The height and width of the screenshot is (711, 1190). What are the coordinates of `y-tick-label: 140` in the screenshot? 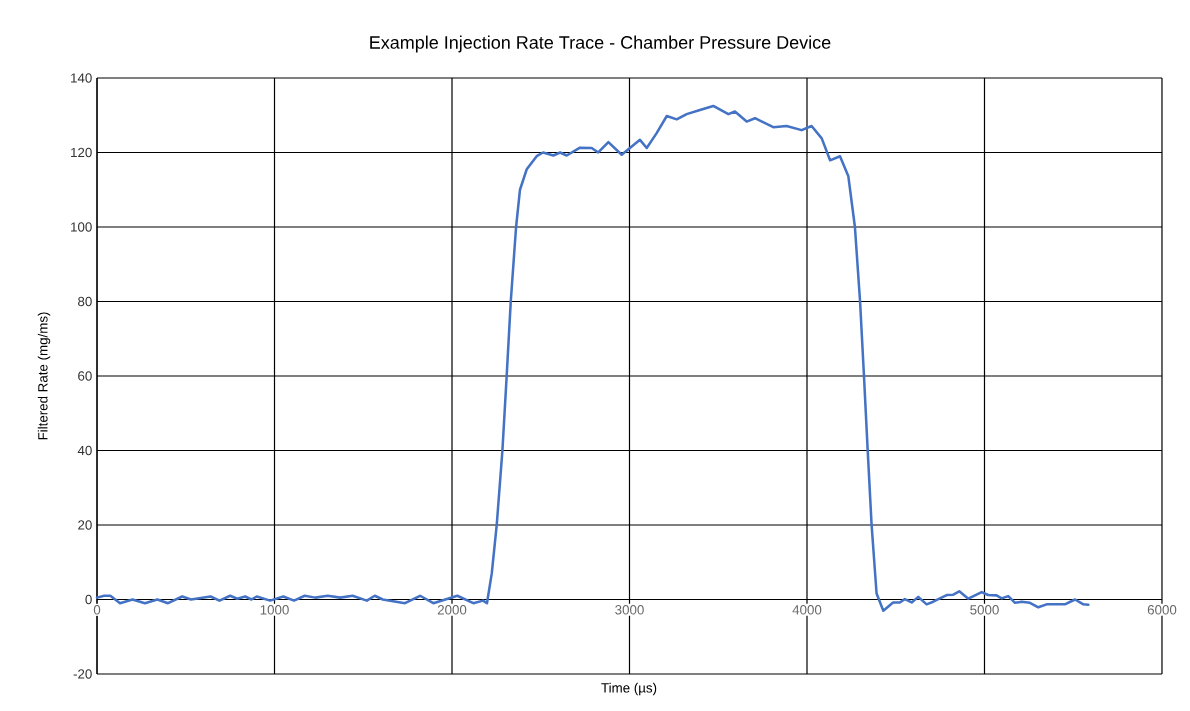 It's located at (81, 78).